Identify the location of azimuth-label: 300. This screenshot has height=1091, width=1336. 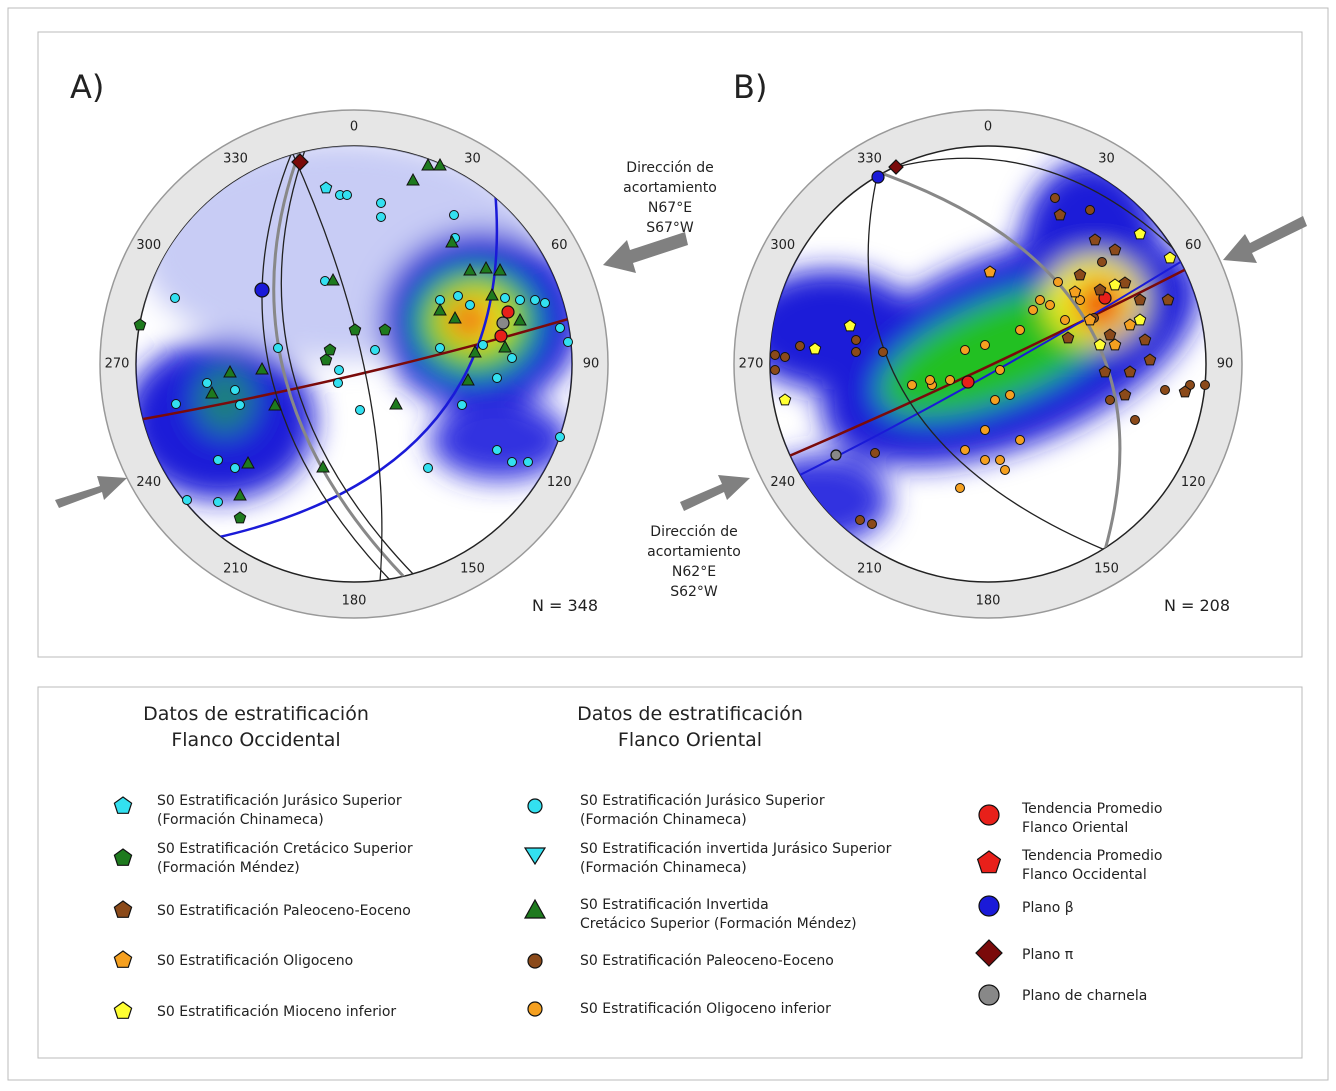
(148, 245).